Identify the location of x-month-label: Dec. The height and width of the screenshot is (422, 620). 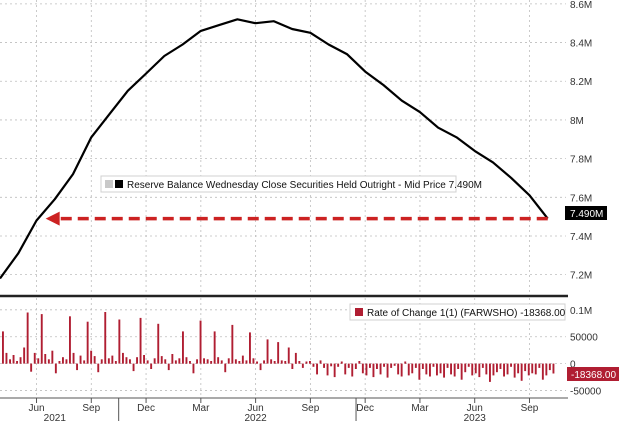
(365, 408).